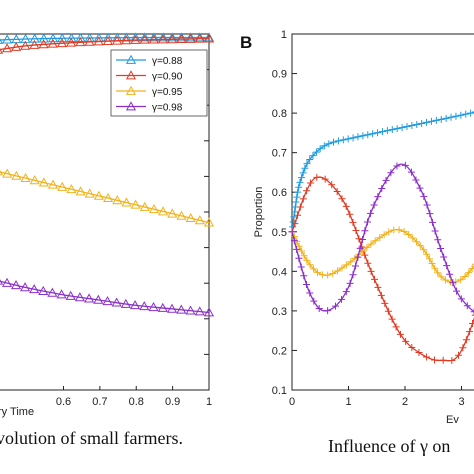 The width and height of the screenshot is (474, 474). Describe the element at coordinates (279, 351) in the screenshot. I see `y-tick-label: 0.2` at that location.